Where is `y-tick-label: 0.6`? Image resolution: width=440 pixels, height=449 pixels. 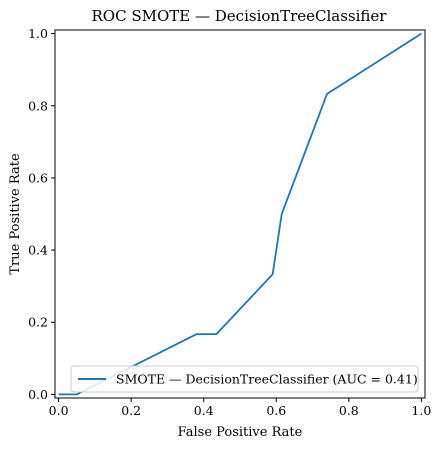 y-tick-label: 0.6 is located at coordinates (38, 177).